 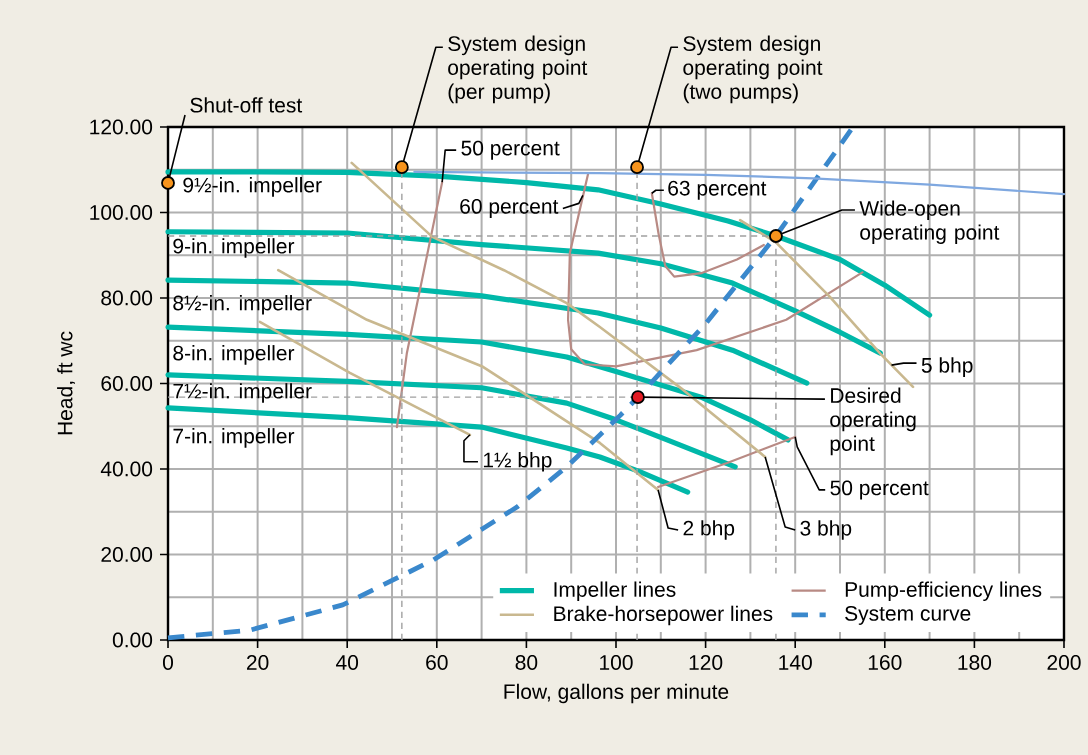 What do you see at coordinates (947, 367) in the screenshot?
I see `annotation: 5 bhp` at bounding box center [947, 367].